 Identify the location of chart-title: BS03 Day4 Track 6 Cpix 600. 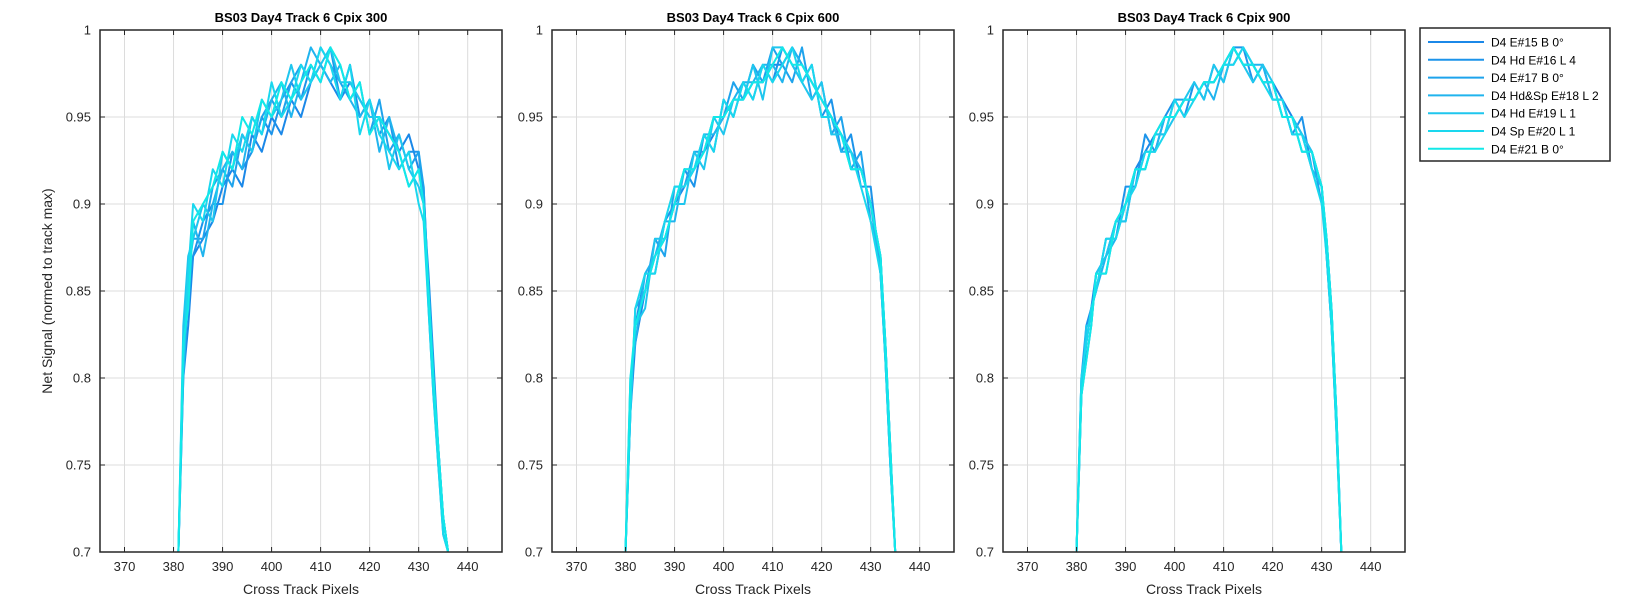
(753, 17).